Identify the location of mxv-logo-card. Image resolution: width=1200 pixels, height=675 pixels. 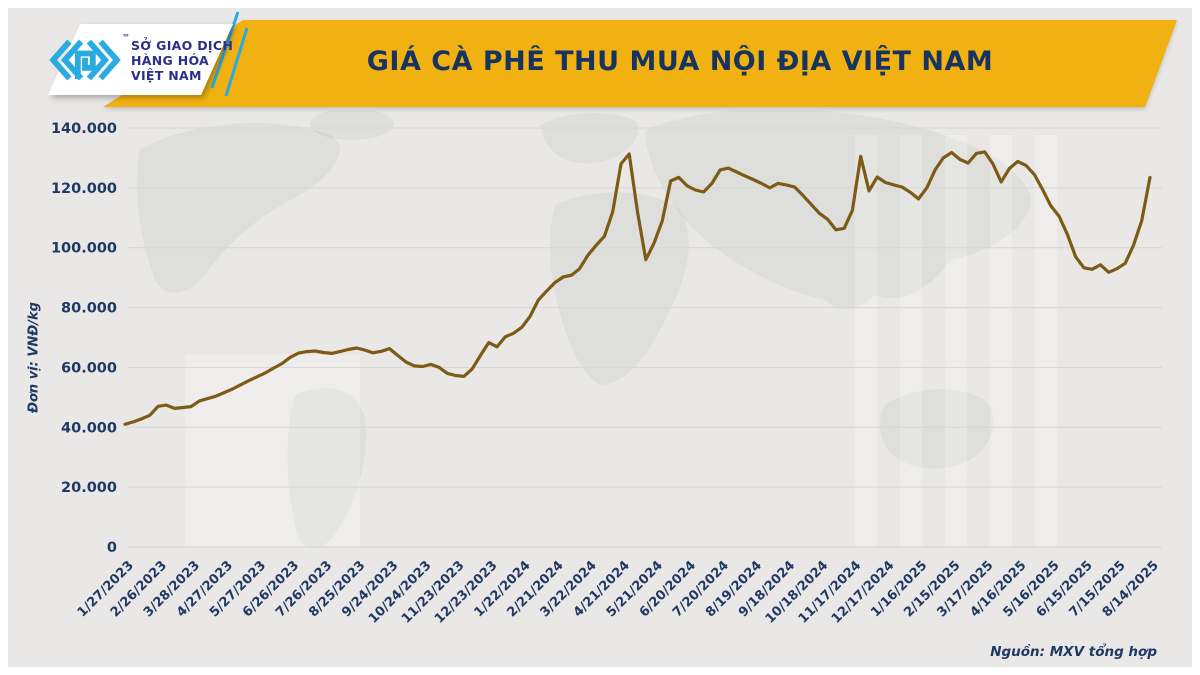
(140, 59).